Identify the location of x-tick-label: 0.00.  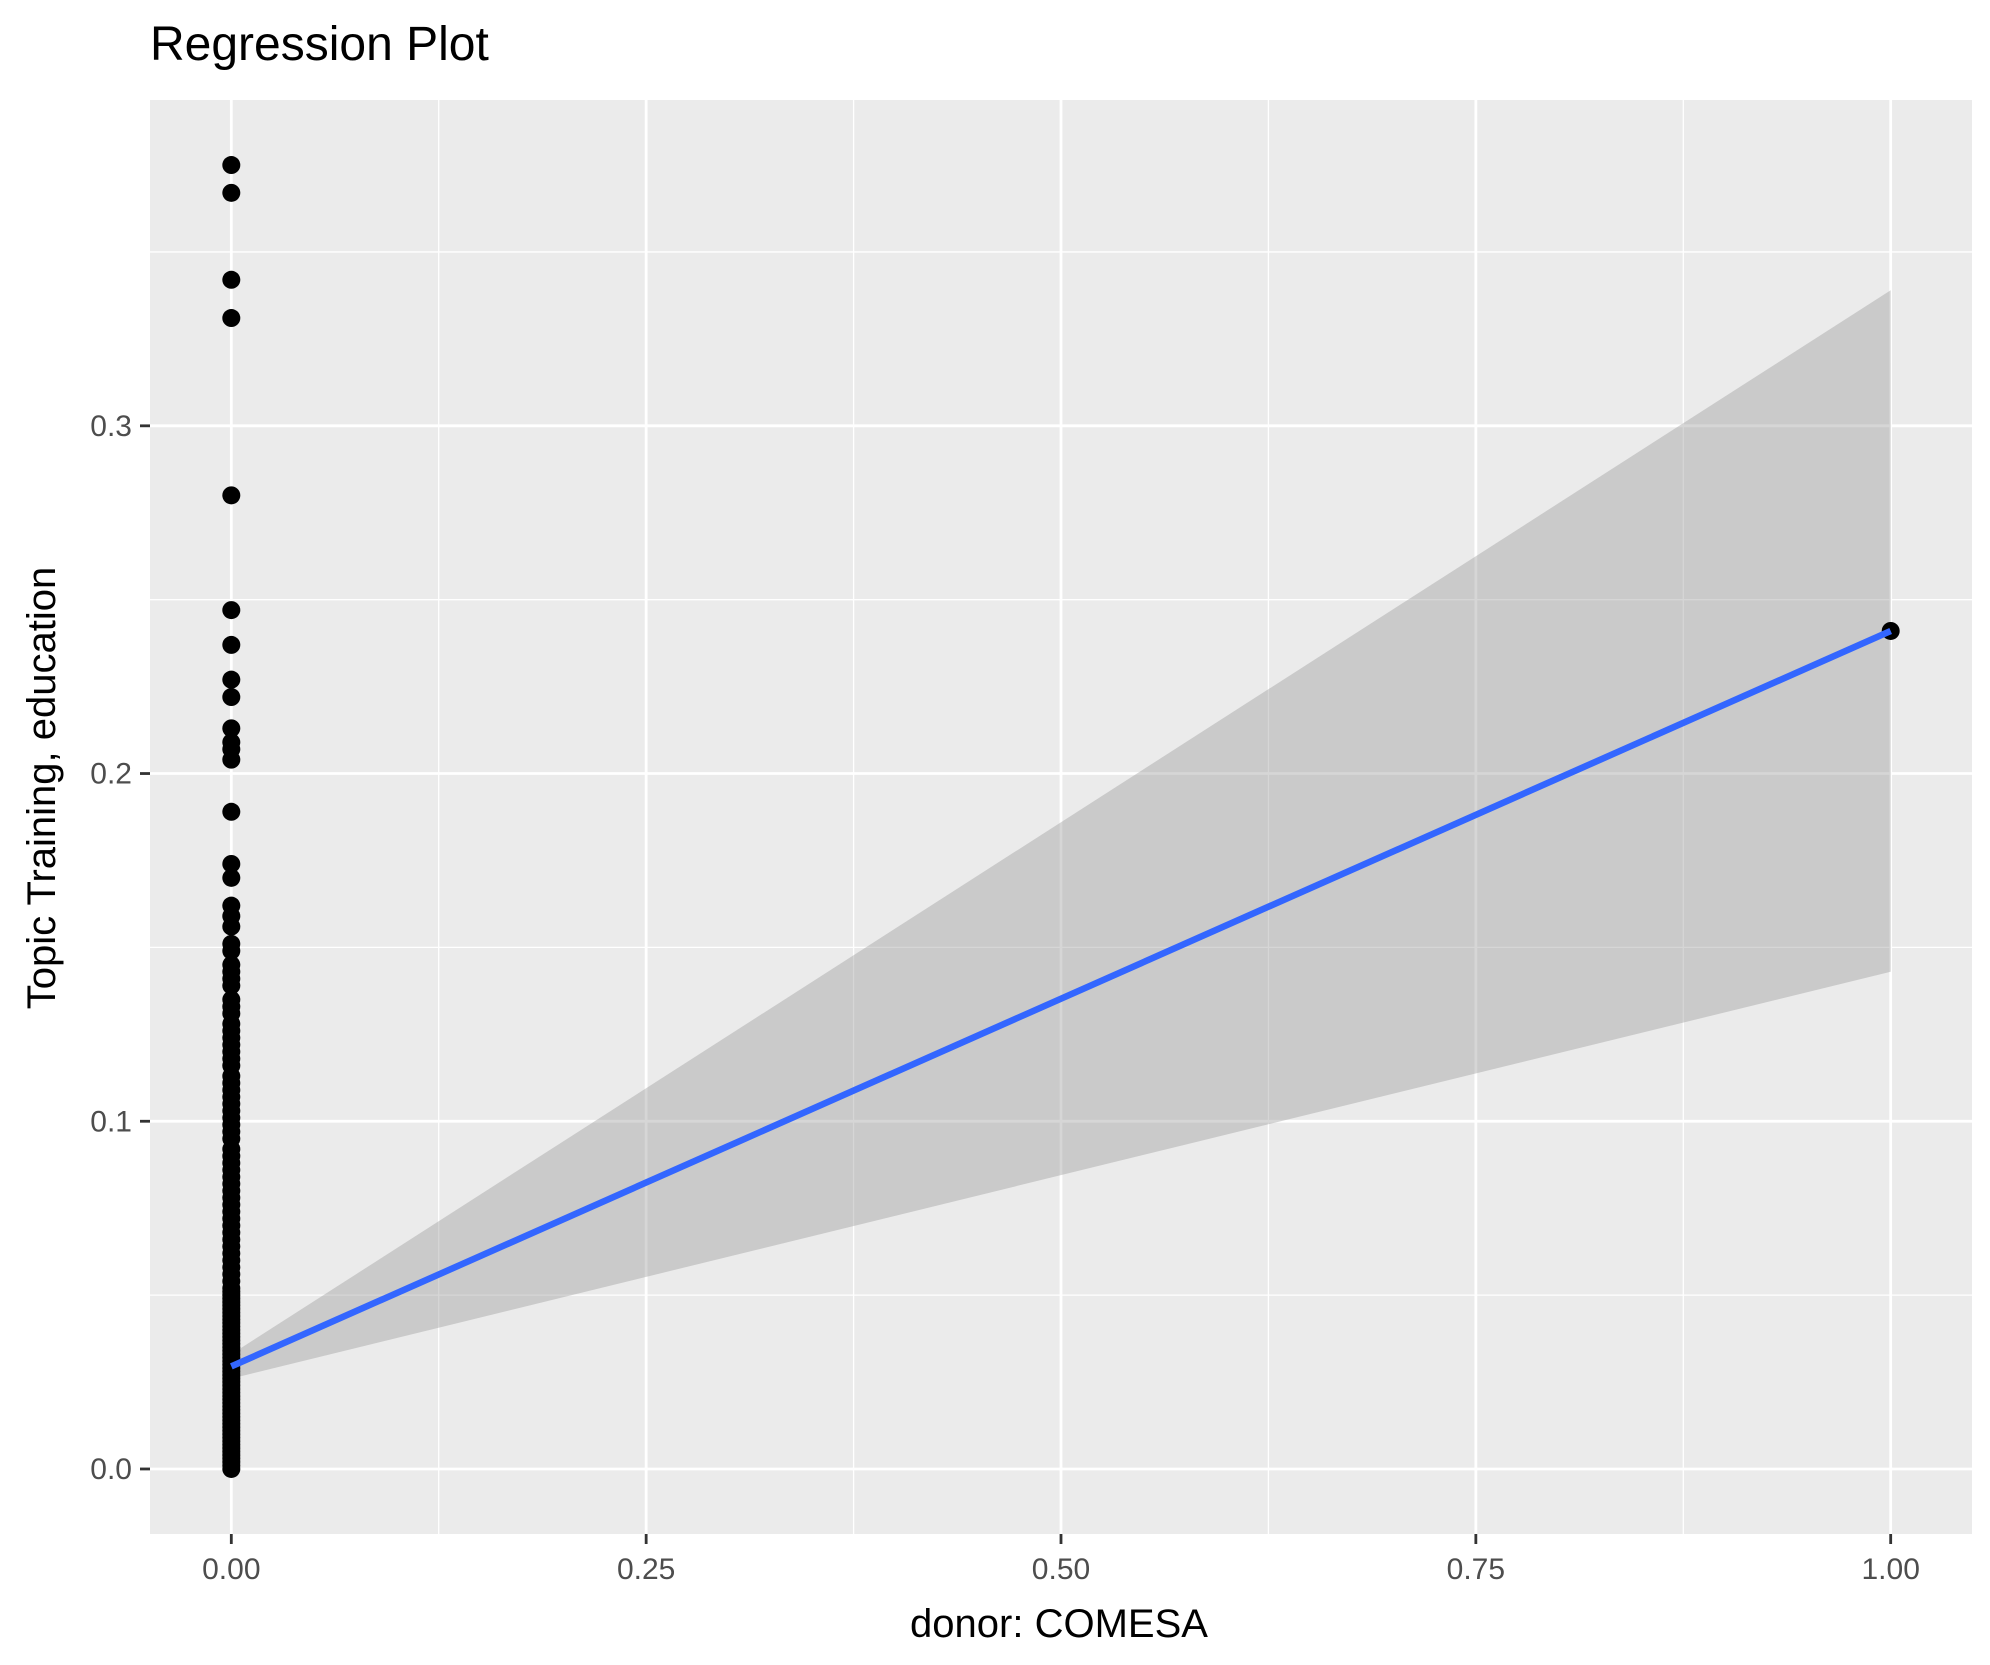
(231, 1569).